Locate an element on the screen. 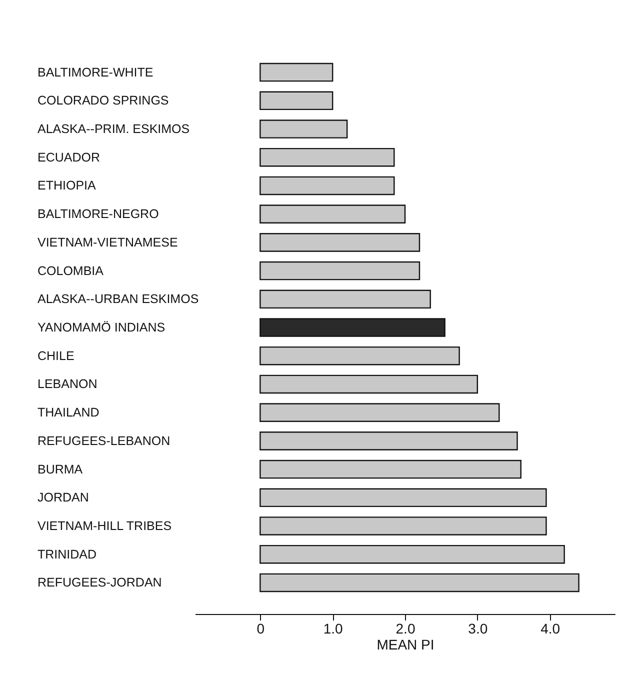 The width and height of the screenshot is (620, 685). y-tick-label: BURMA is located at coordinates (61, 469).